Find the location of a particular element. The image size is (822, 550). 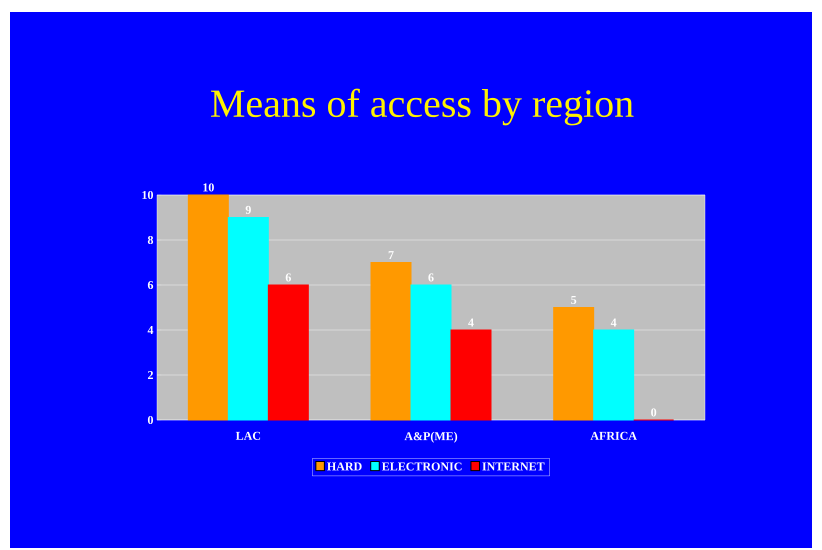

y-tick-label: 0 is located at coordinates (151, 420).